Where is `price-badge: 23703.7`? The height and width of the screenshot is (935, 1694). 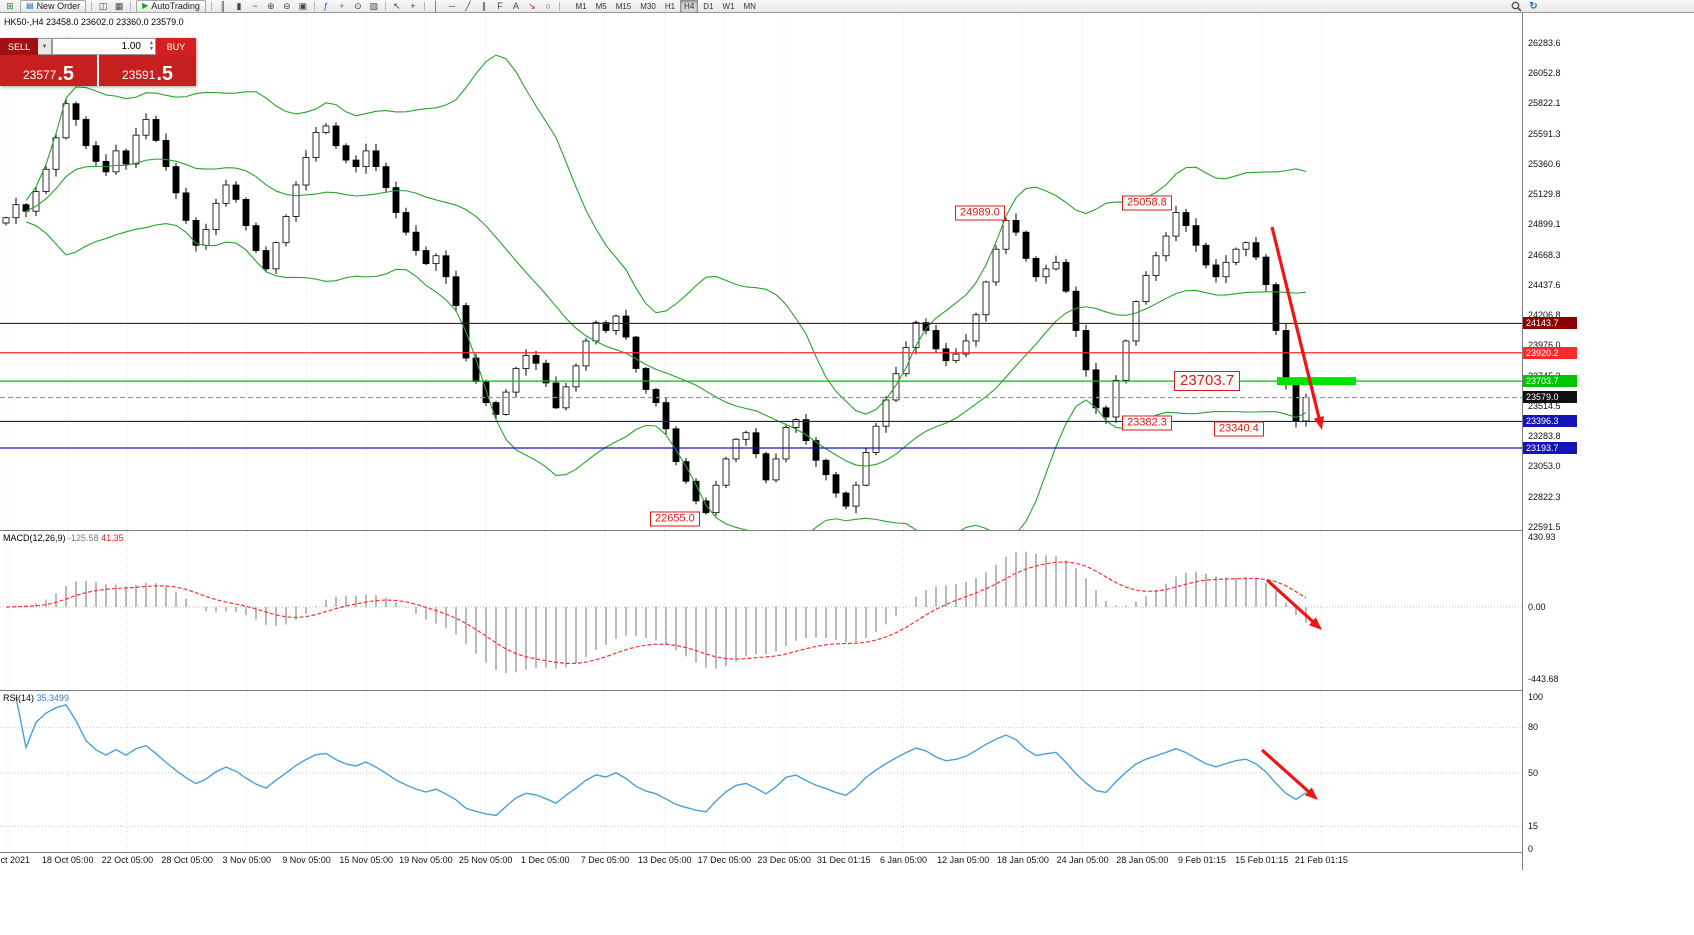
price-badge: 23703.7 is located at coordinates (1550, 381).